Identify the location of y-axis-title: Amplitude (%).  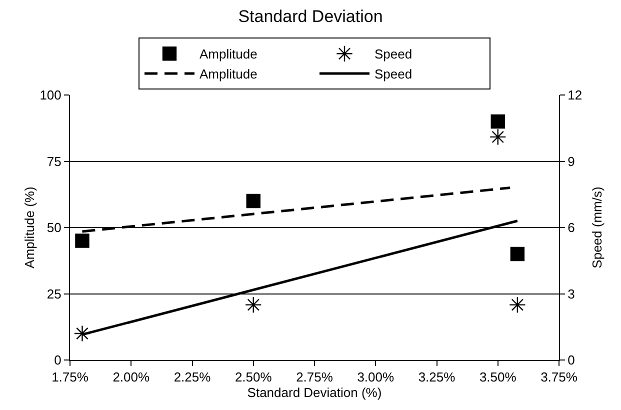
(29, 227).